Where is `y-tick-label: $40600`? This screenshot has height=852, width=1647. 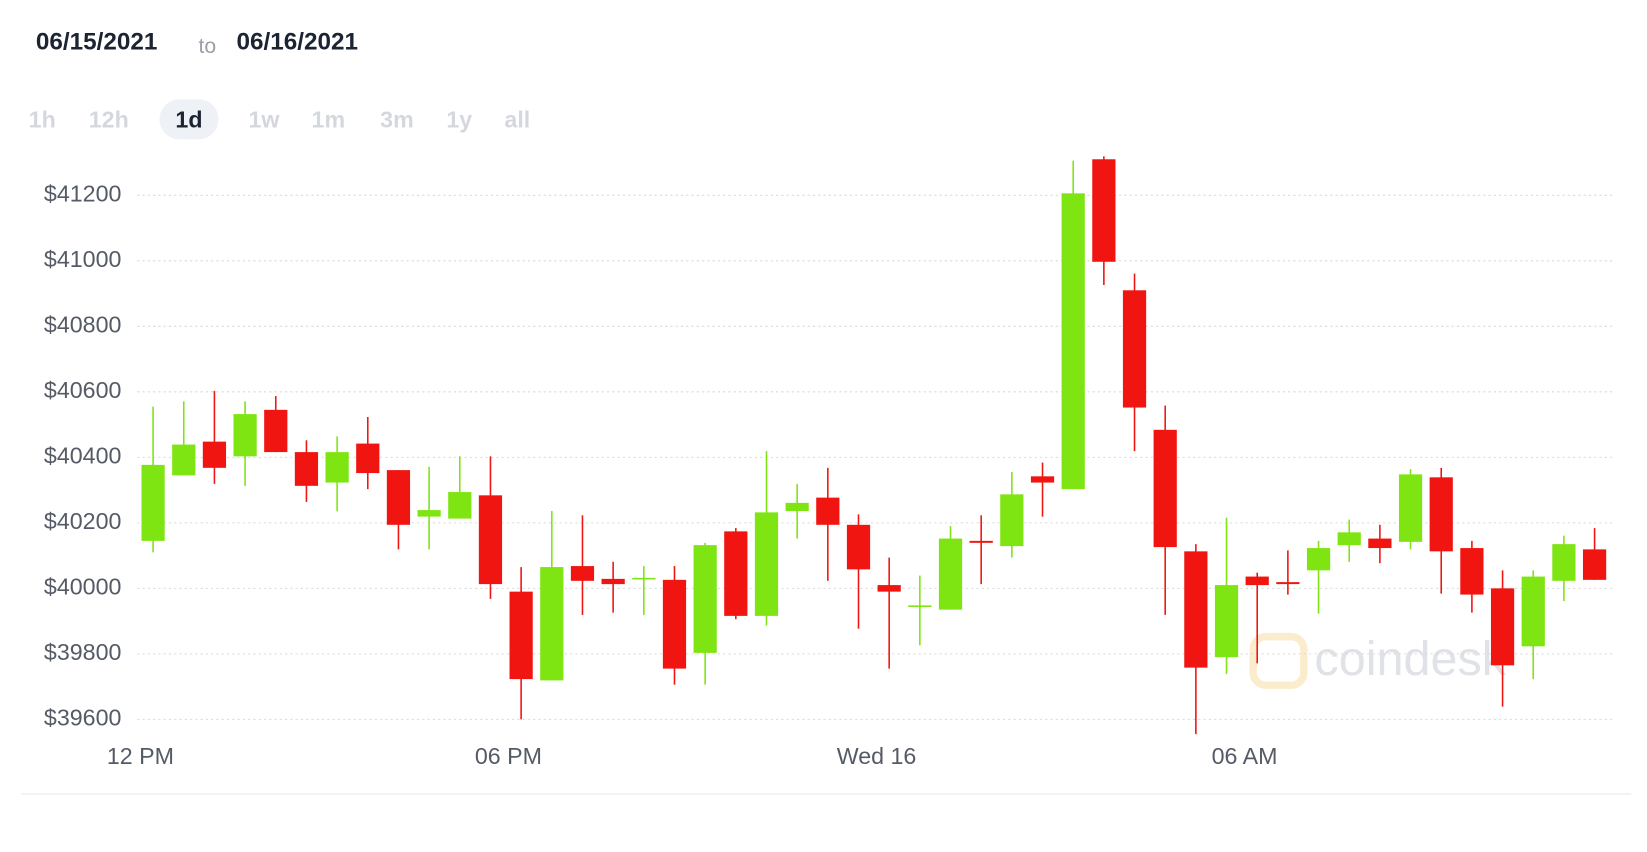 y-tick-label: $40600 is located at coordinates (82, 390).